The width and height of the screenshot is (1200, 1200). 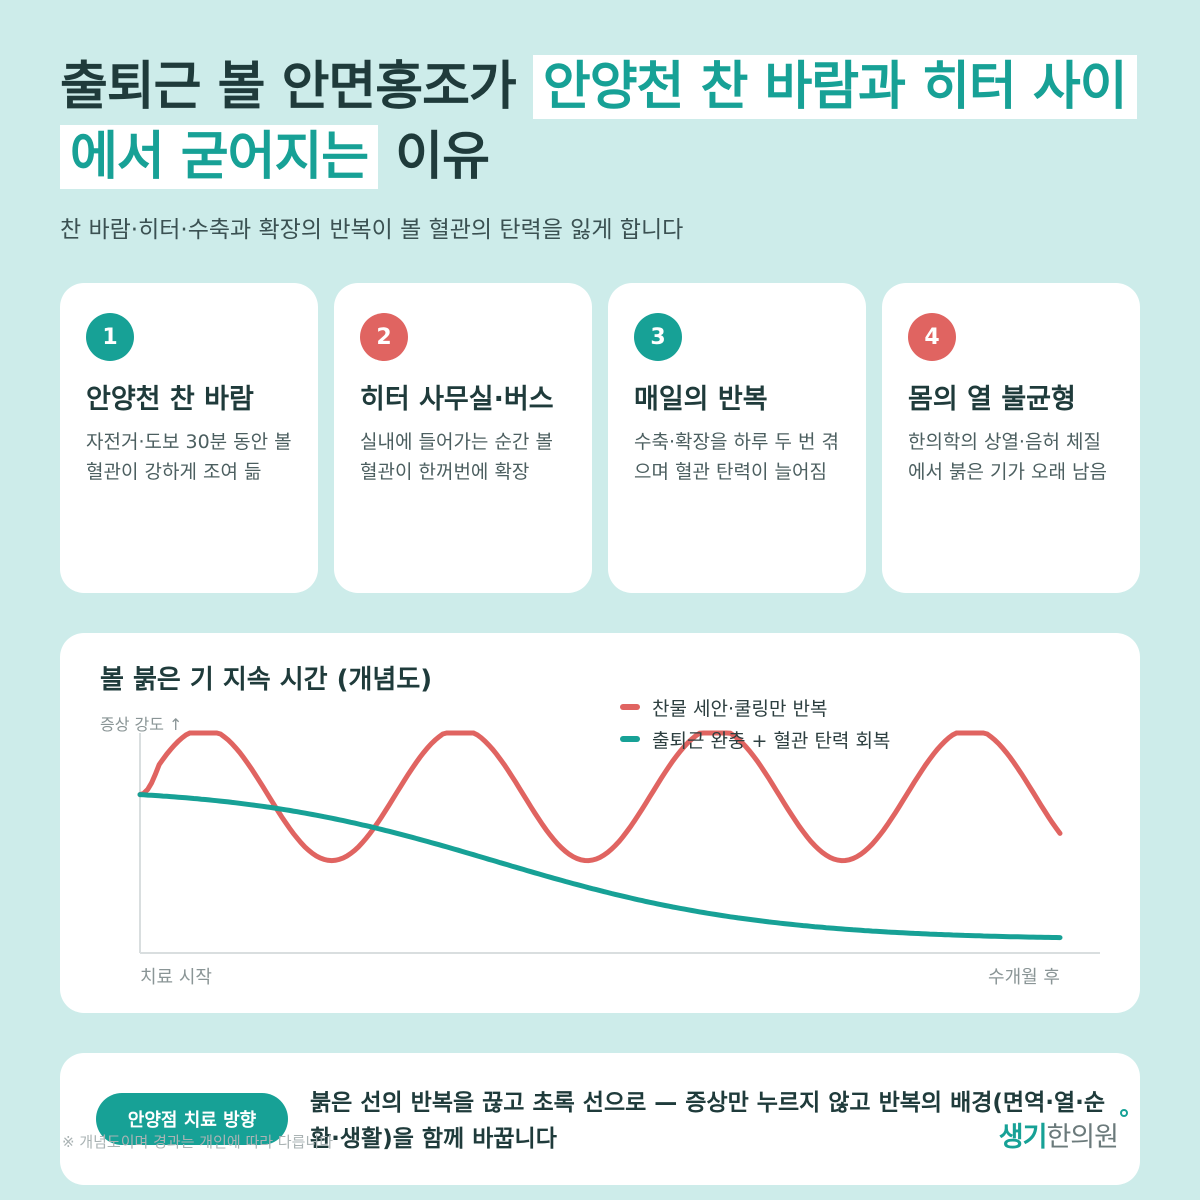 What do you see at coordinates (630, 707) in the screenshot?
I see `legend-swatch-red` at bounding box center [630, 707].